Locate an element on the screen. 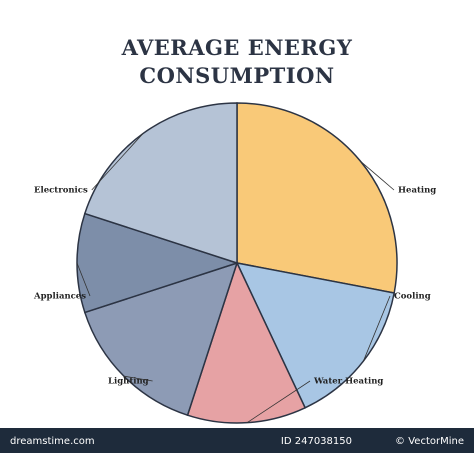 The image size is (474, 453). slice-label: Lighting is located at coordinates (128, 382).